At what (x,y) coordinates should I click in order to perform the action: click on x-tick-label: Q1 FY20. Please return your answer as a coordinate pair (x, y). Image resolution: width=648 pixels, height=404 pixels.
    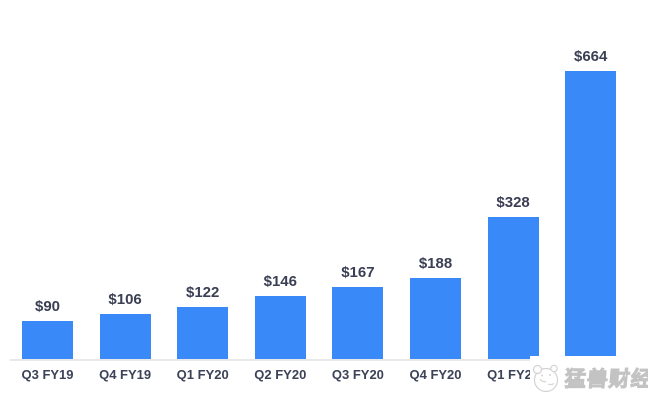
    Looking at the image, I should click on (202, 374).